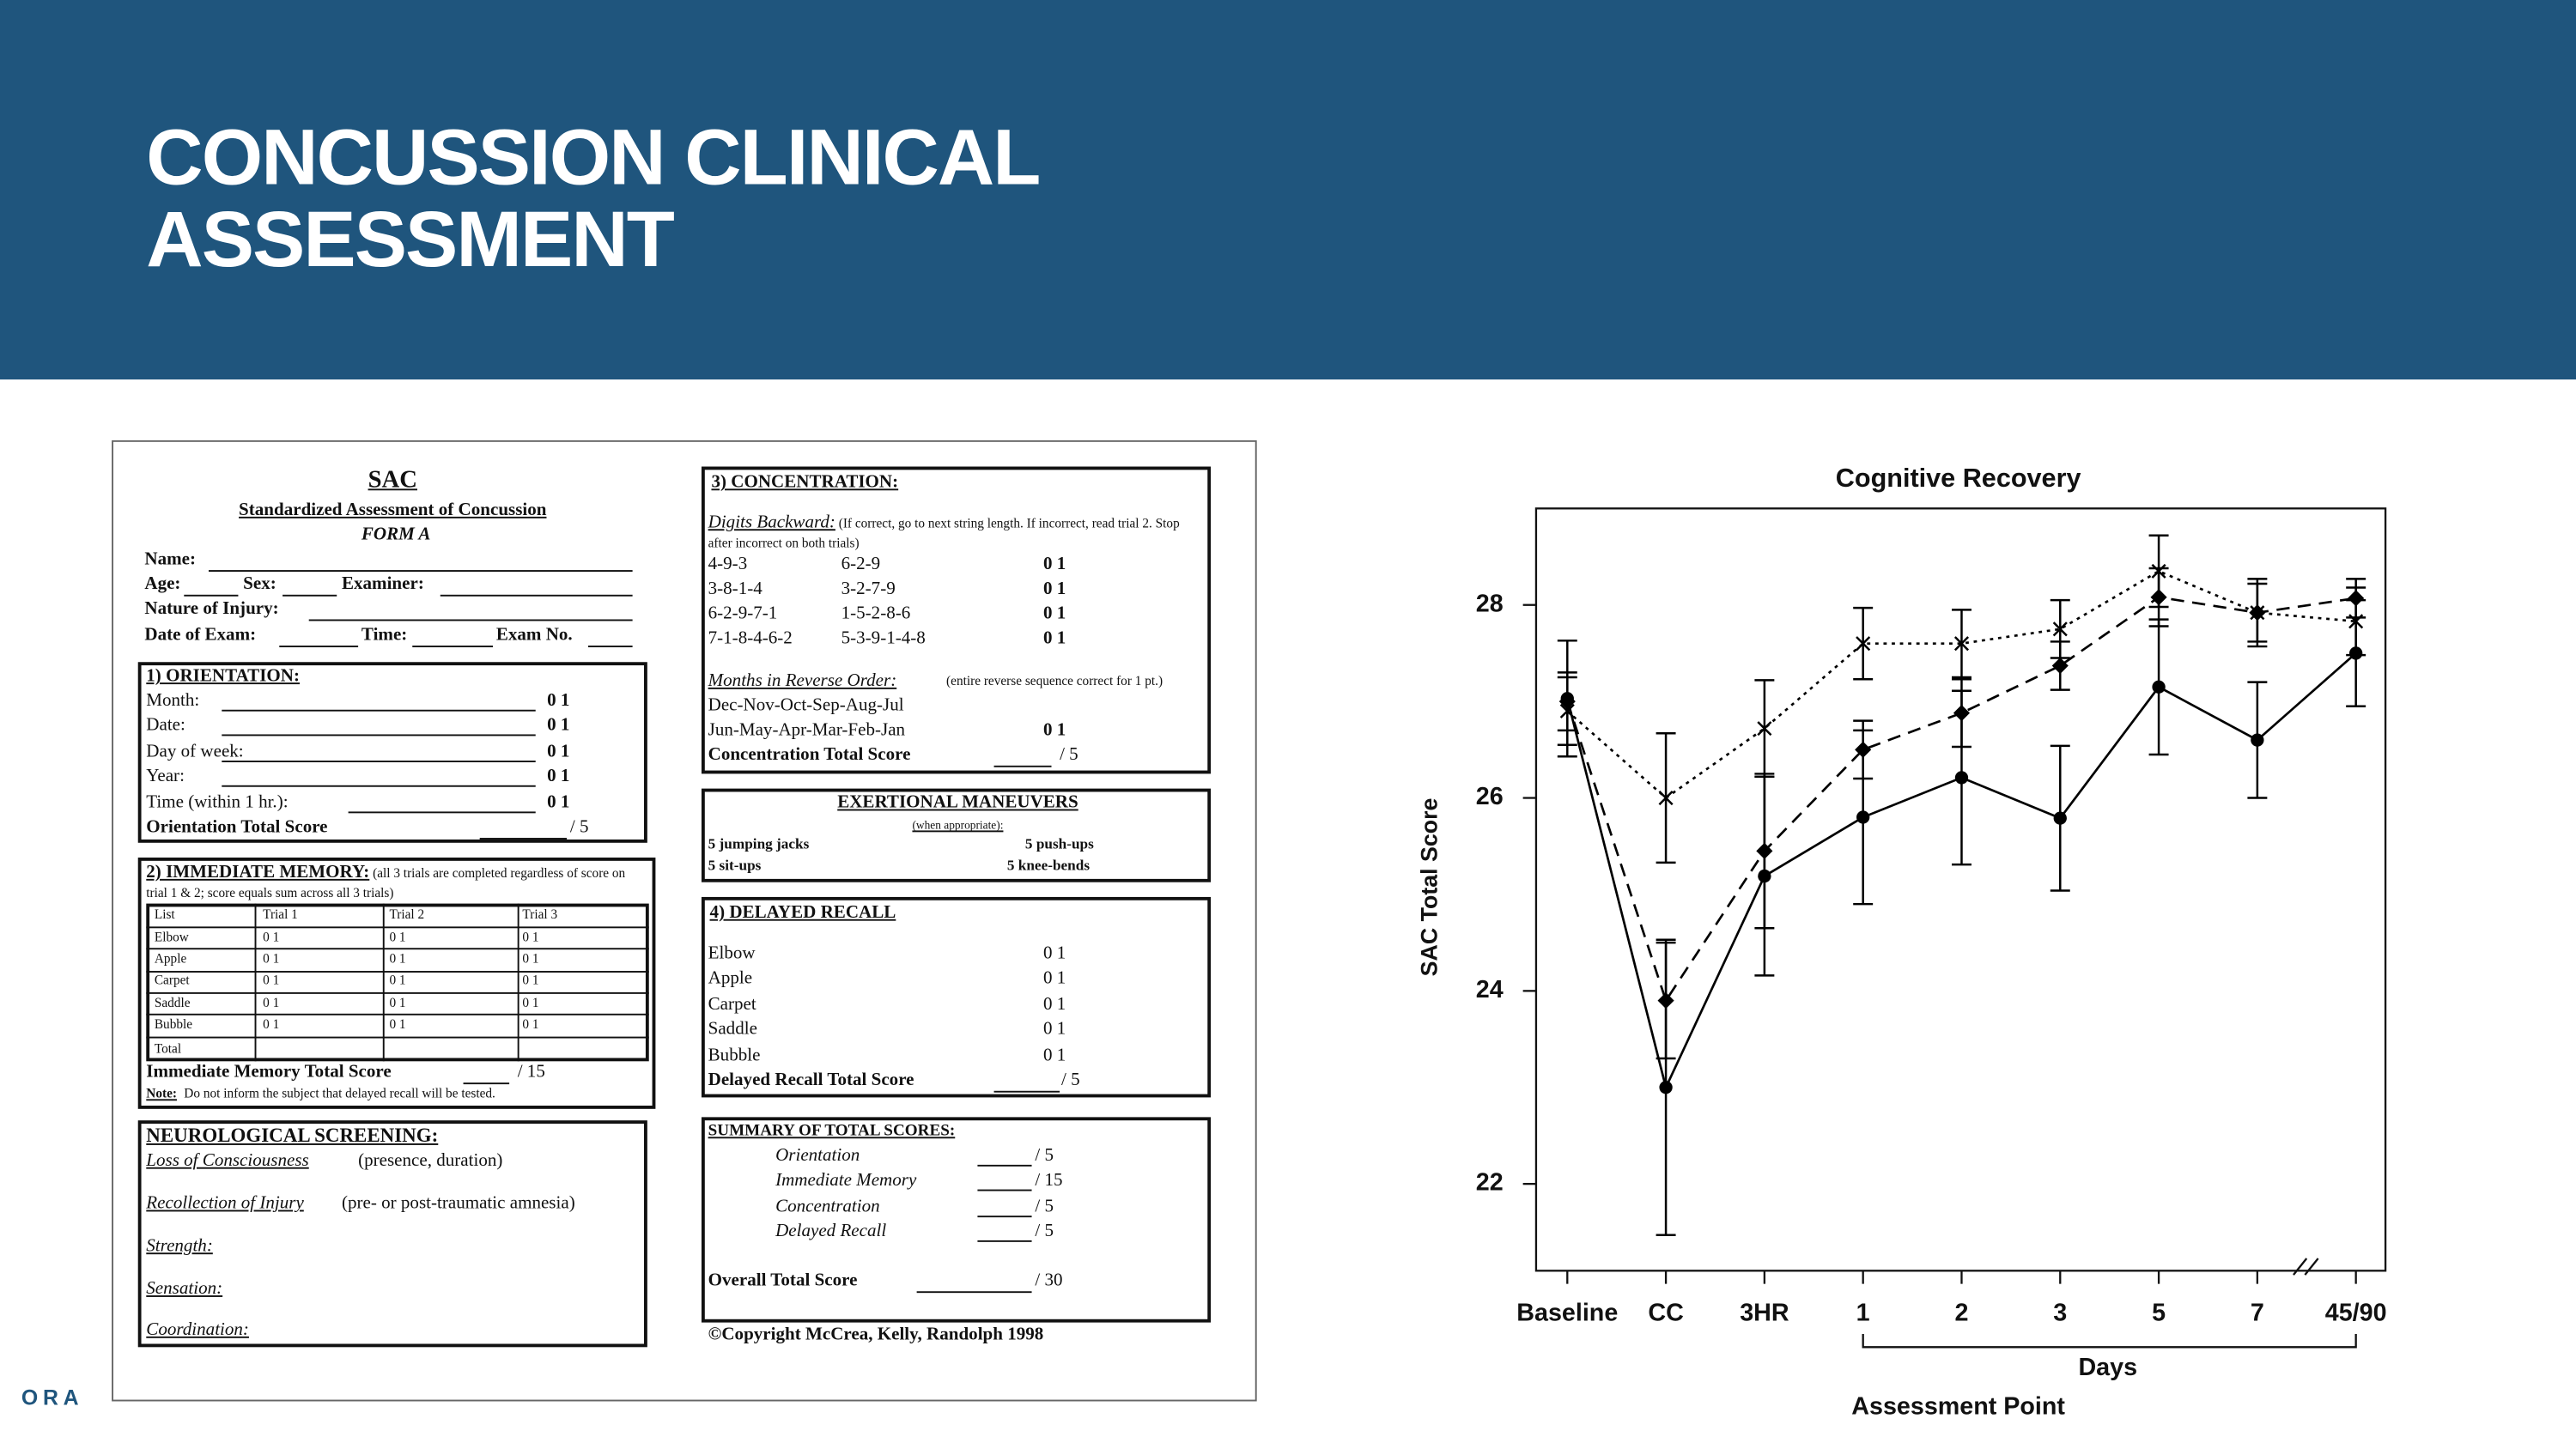  I want to click on form-text: Time (within 1 hr.):, so click(218, 801).